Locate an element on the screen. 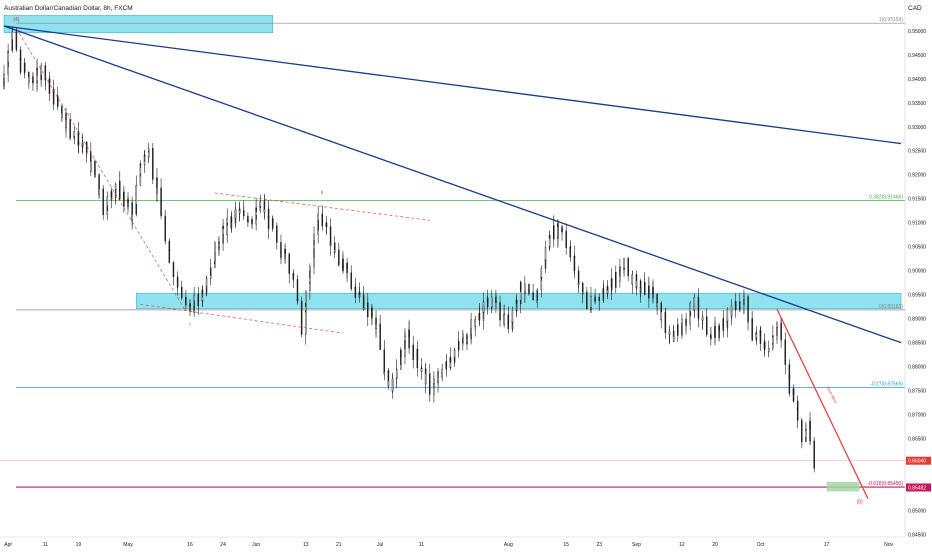 Image resolution: width=932 pixels, height=555 pixels. current-price-badge is located at coordinates (918, 460).